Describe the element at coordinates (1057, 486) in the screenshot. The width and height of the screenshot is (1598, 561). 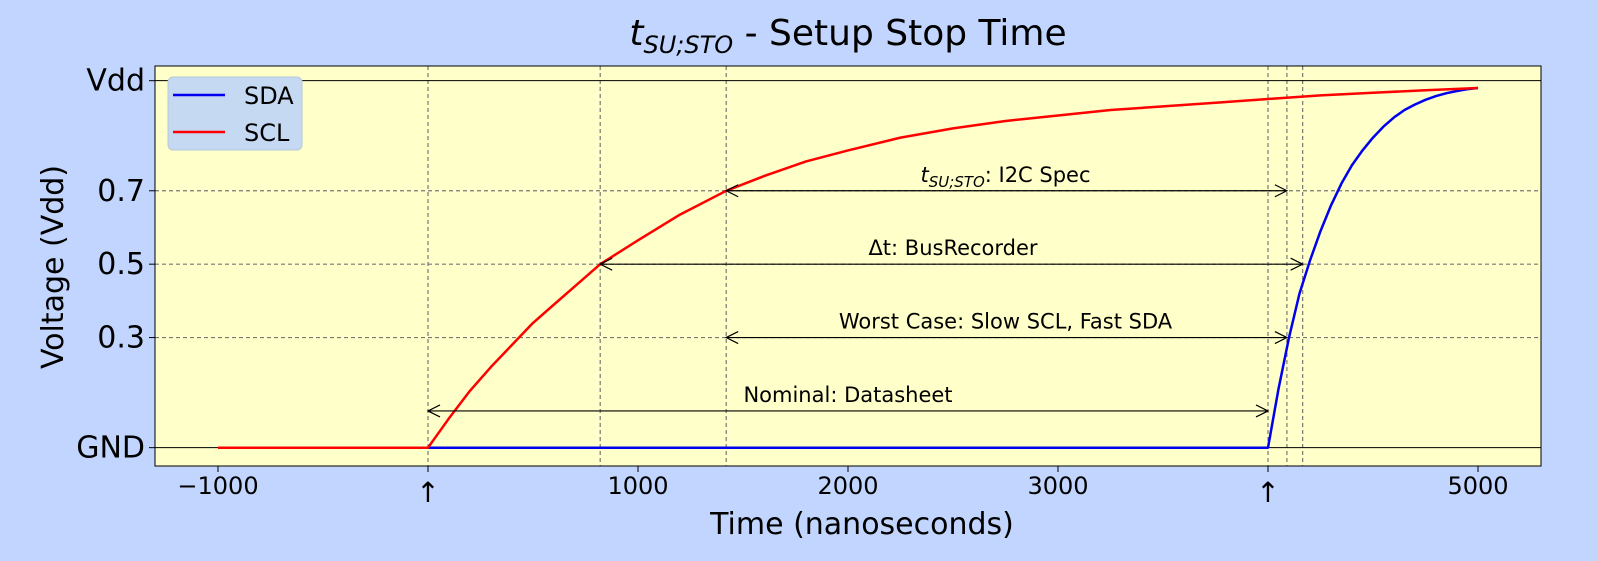
I see `x-tick-label-4: 3000` at that location.